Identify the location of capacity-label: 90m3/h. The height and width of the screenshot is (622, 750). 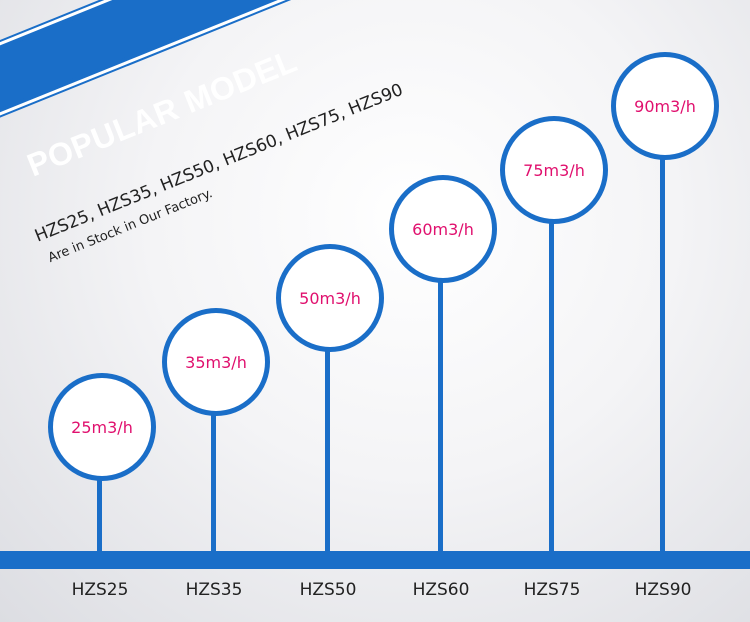
(665, 106).